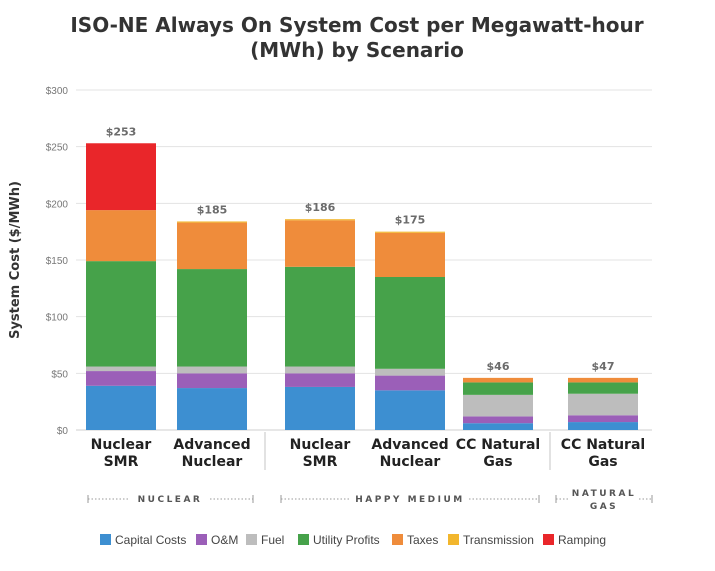 This screenshot has height=571, width=715. I want to click on y-tick-label: $50, so click(59, 374).